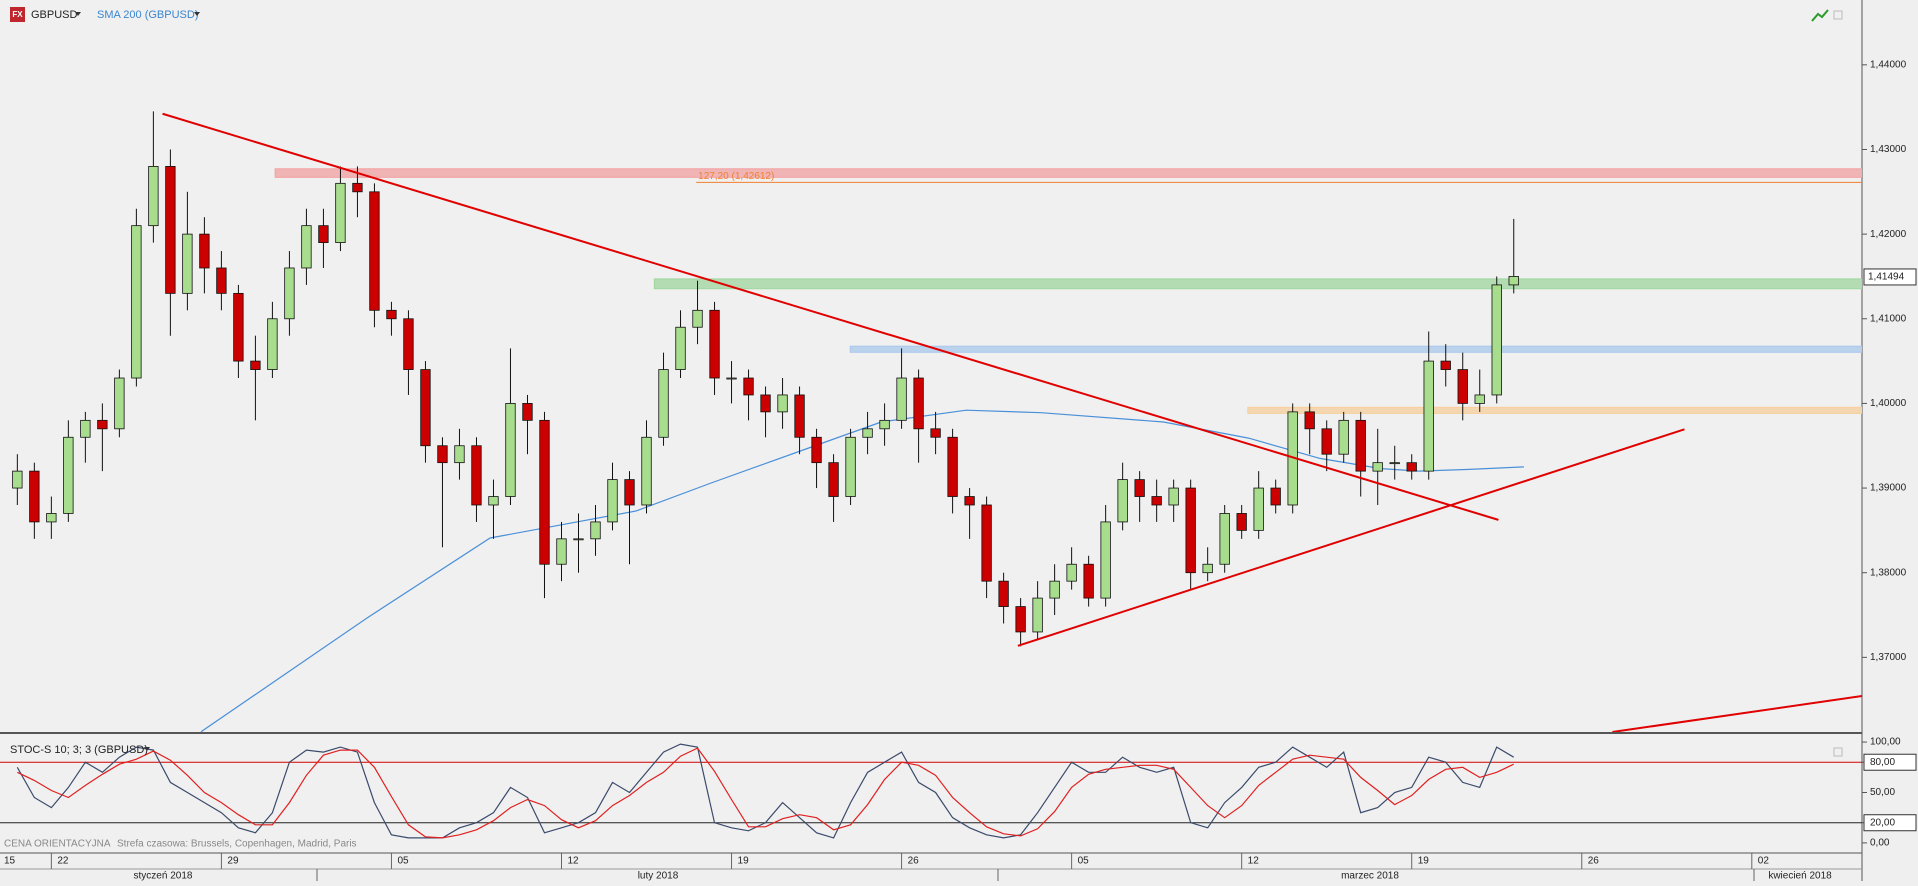  Describe the element at coordinates (197, 14) in the screenshot. I see `overlay-dropdown` at that location.